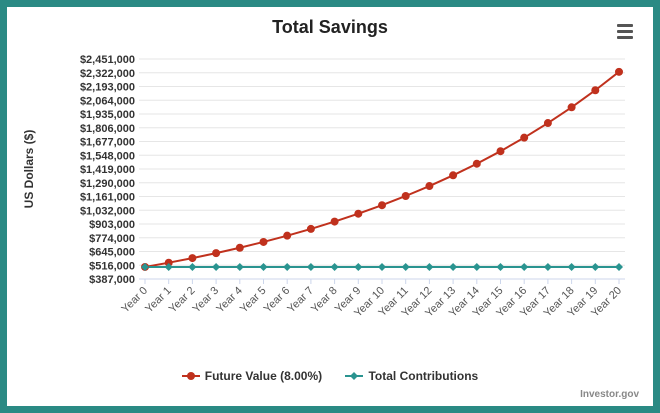 The height and width of the screenshot is (413, 660). I want to click on y-tick-label: $1,677,000, so click(107, 143).